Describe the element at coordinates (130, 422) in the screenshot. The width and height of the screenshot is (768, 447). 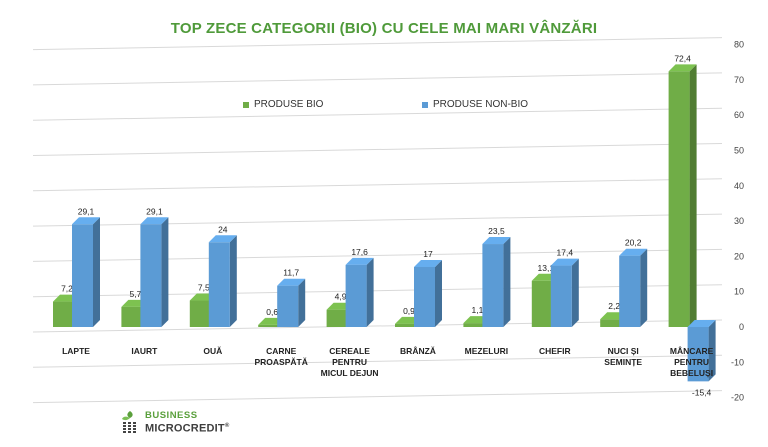
I see `logo-mark-icon` at that location.